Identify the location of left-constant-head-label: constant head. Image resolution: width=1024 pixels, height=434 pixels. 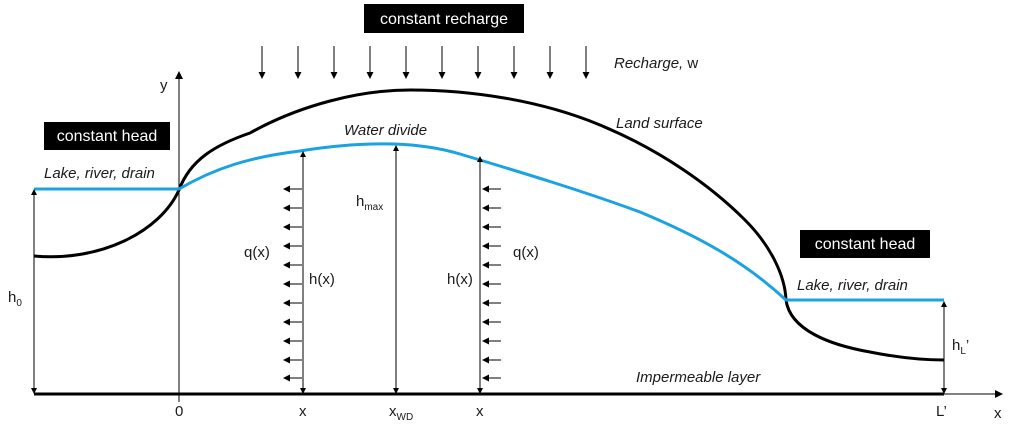
(107, 136).